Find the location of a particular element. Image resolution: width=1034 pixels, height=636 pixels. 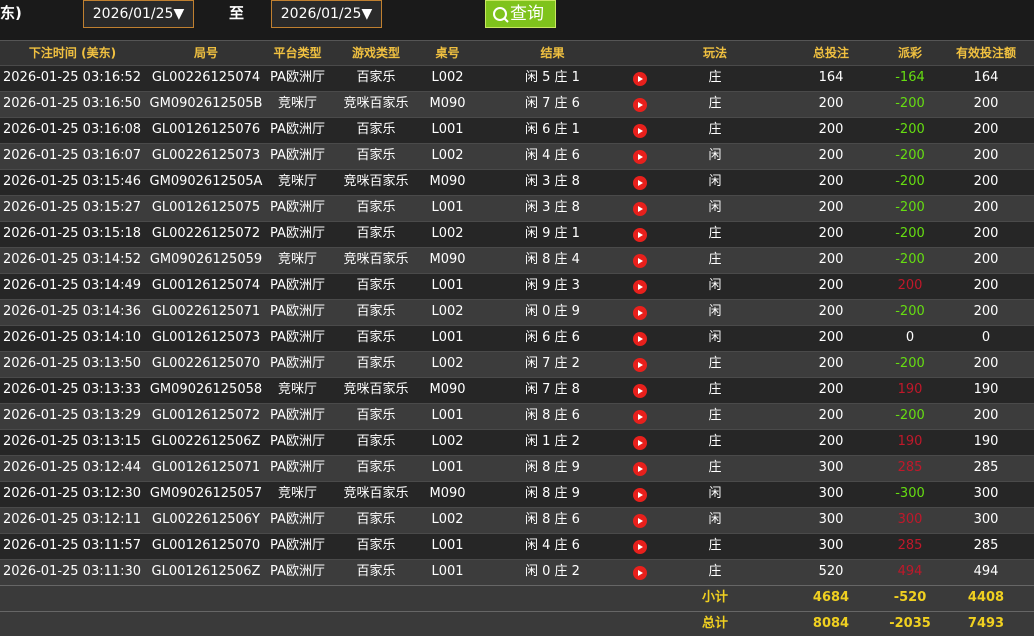

table-cell: GL00126125074 is located at coordinates (206, 285).